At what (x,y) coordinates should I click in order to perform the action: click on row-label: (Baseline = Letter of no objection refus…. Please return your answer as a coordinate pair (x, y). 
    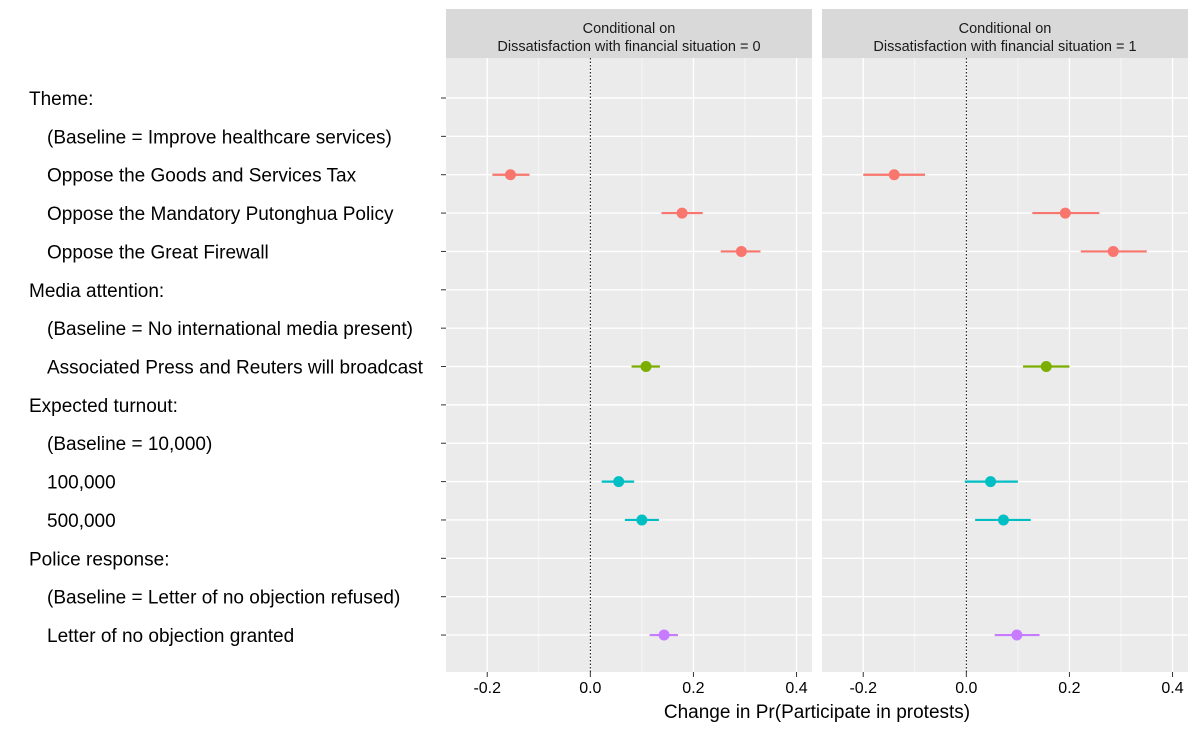
    Looking at the image, I should click on (223, 598).